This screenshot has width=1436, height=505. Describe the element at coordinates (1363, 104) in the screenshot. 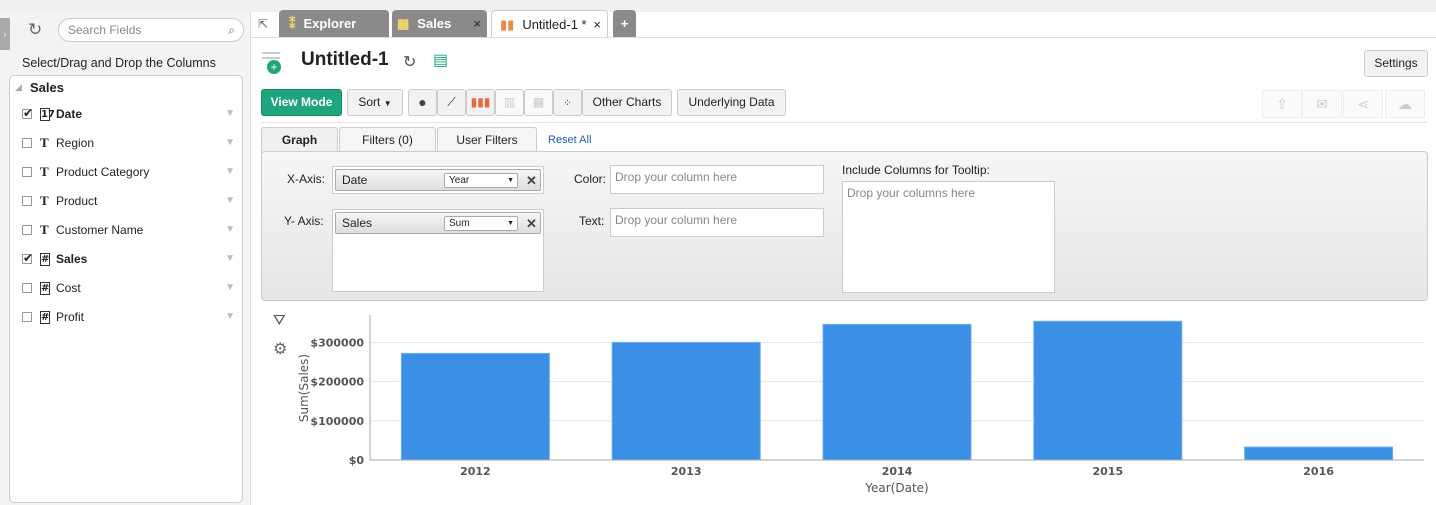

I see `share-icon: ⋖` at that location.